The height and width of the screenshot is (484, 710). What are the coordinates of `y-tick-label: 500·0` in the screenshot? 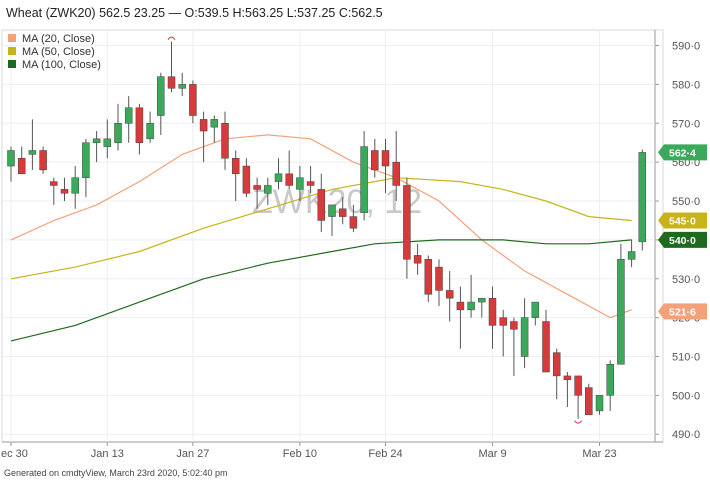 It's located at (686, 396).